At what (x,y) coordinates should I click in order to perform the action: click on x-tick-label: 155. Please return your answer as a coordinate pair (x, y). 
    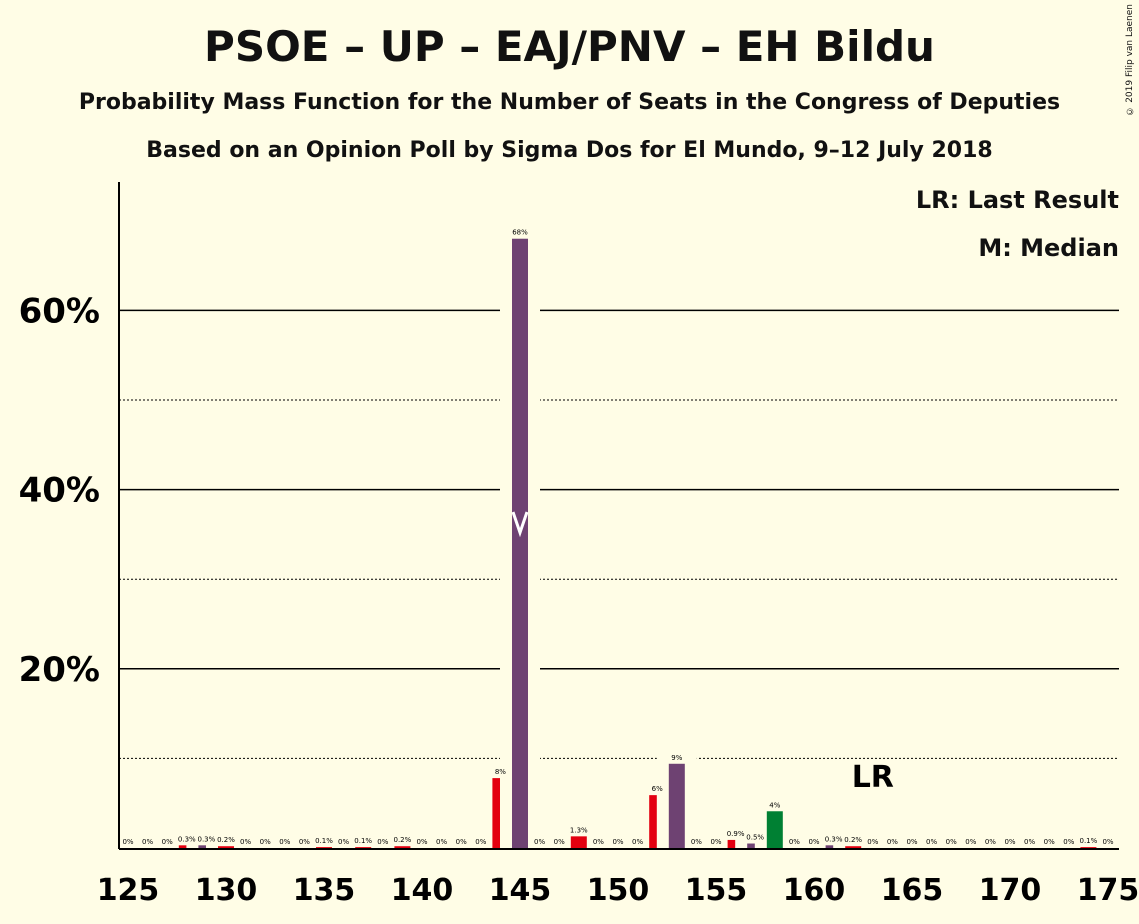
    Looking at the image, I should click on (716, 890).